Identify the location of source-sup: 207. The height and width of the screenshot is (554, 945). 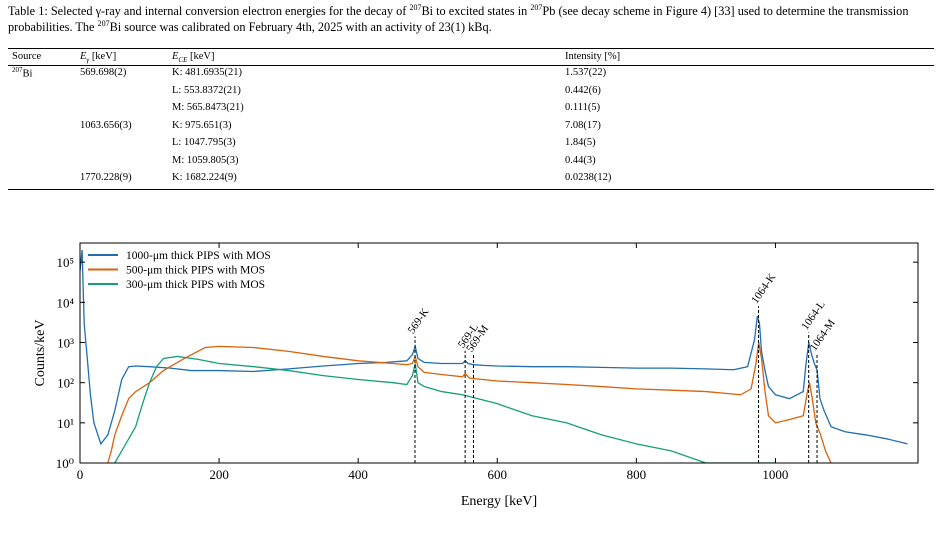
(17, 70).